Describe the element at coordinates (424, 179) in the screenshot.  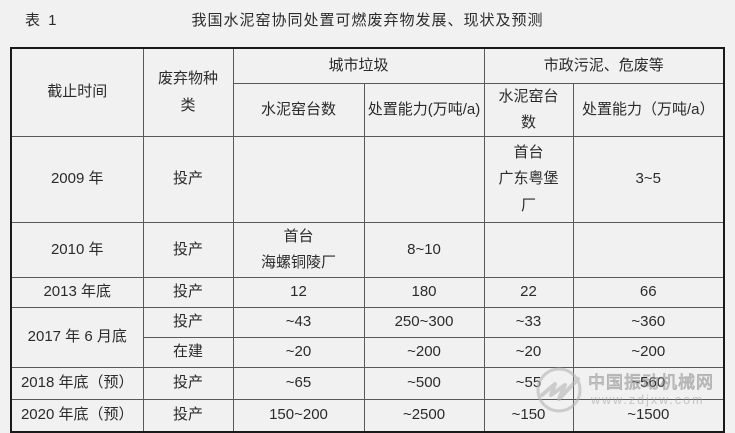
I see `cell-msw-capacity` at that location.